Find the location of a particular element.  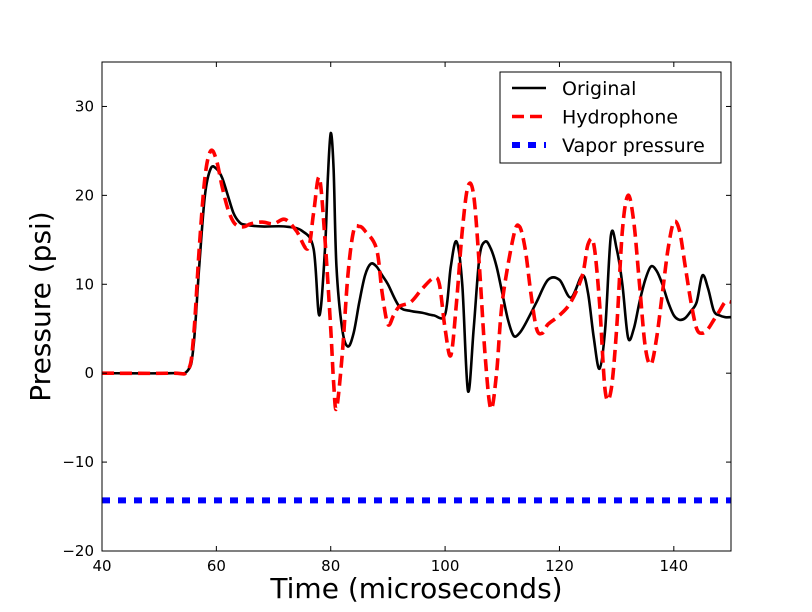

y-tick-label: 10 is located at coordinates (84, 284).